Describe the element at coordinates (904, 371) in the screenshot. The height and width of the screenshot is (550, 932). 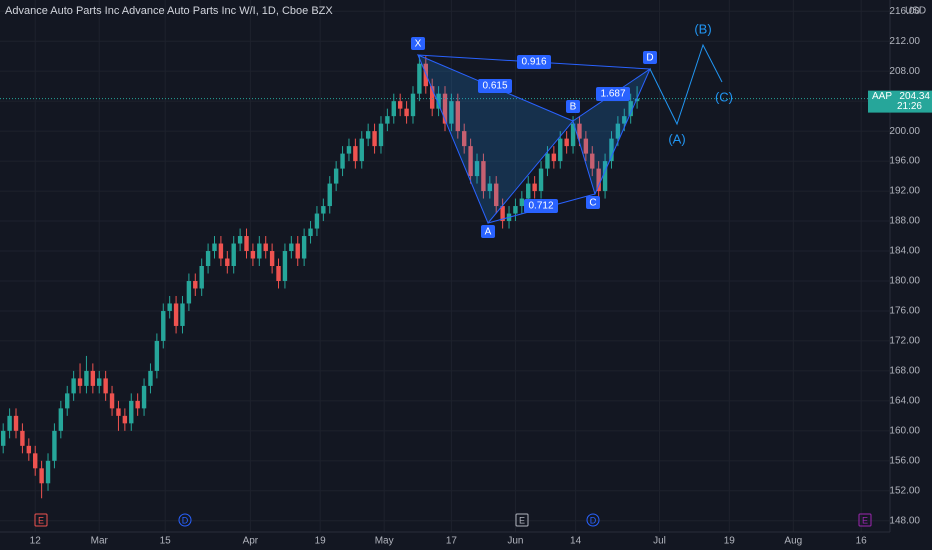
I see `y-tick-label: 168.00` at that location.